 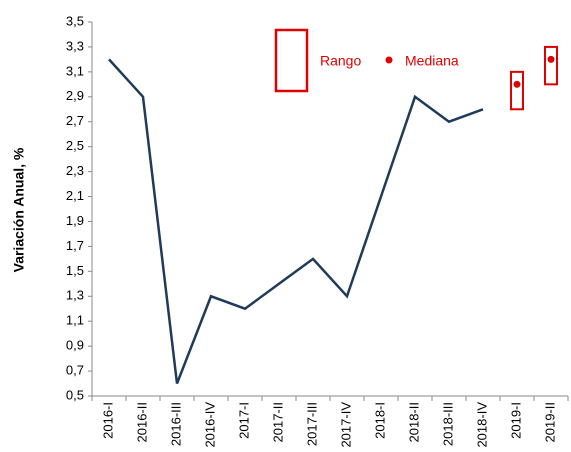 What do you see at coordinates (75, 170) in the screenshot?
I see `y-tick-label: 2,3` at bounding box center [75, 170].